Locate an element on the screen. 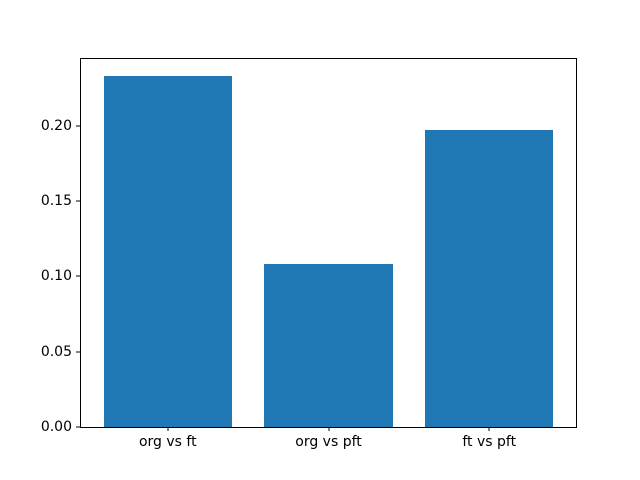  x-tick-label: org vs pft is located at coordinates (328, 442).